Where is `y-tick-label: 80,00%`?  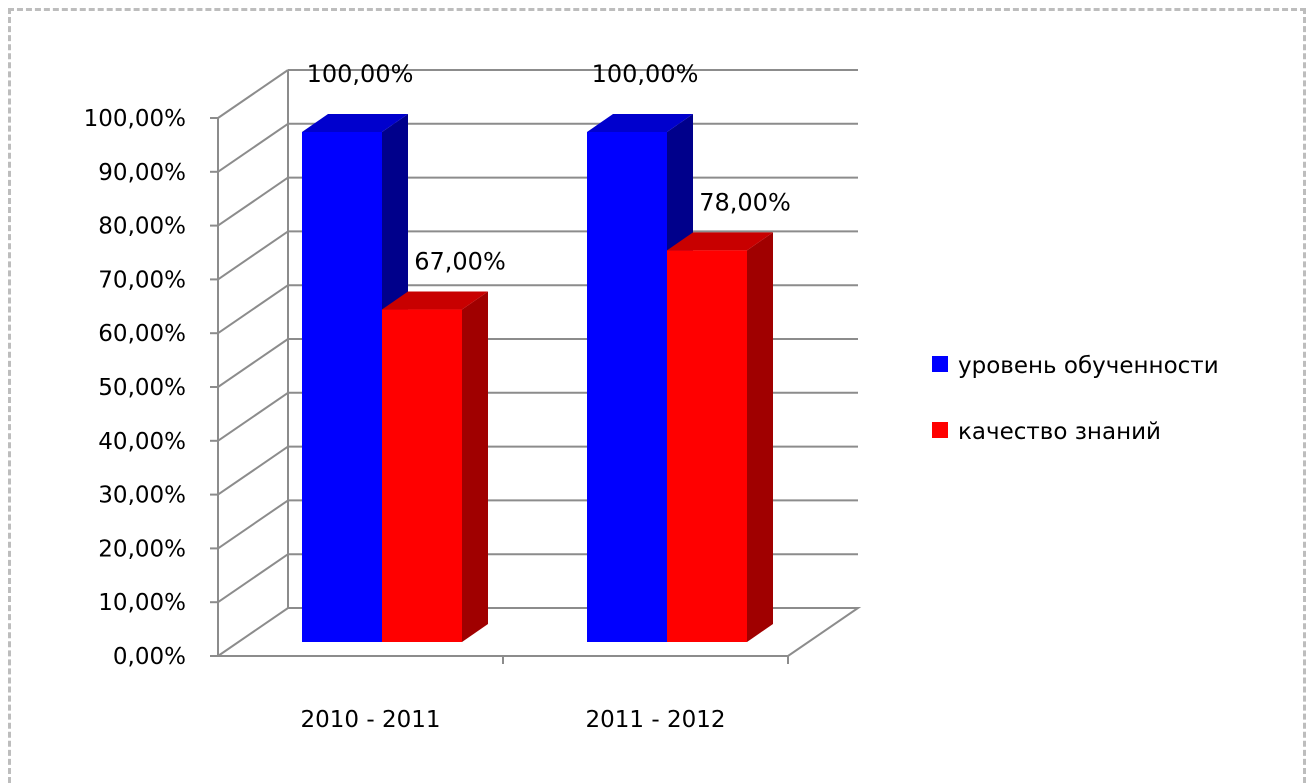
y-tick-label: 80,00% is located at coordinates (142, 227).